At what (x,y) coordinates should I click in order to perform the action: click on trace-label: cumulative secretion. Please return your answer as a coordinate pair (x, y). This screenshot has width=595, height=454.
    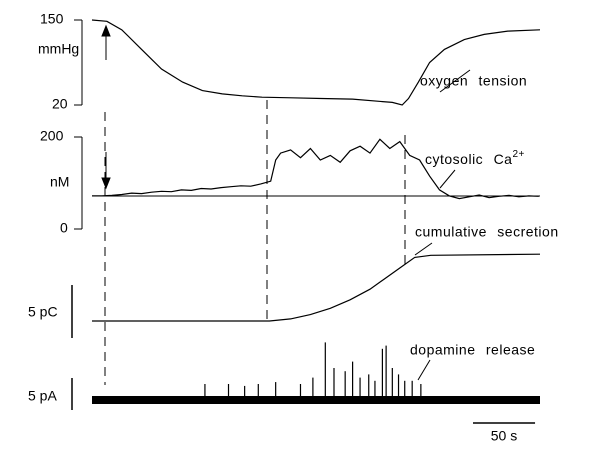
    Looking at the image, I should click on (487, 232).